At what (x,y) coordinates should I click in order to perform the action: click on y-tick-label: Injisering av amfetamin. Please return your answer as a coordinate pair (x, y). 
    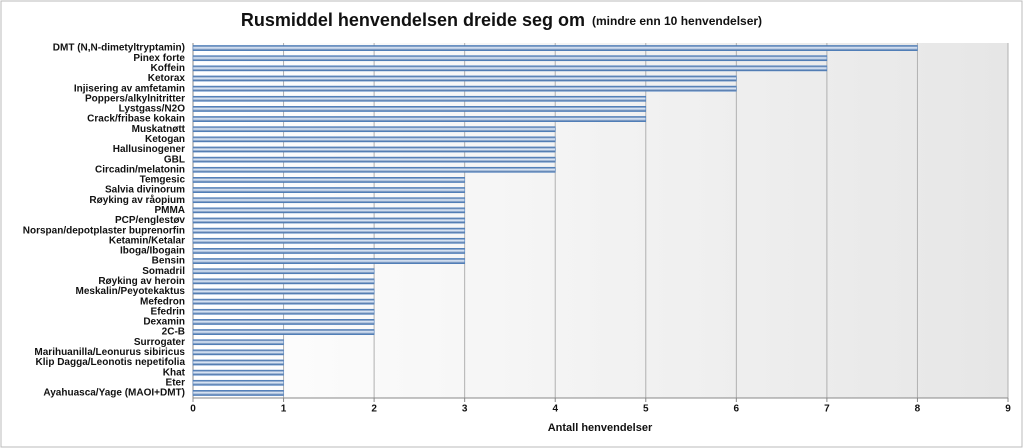
    Looking at the image, I should click on (129, 88).